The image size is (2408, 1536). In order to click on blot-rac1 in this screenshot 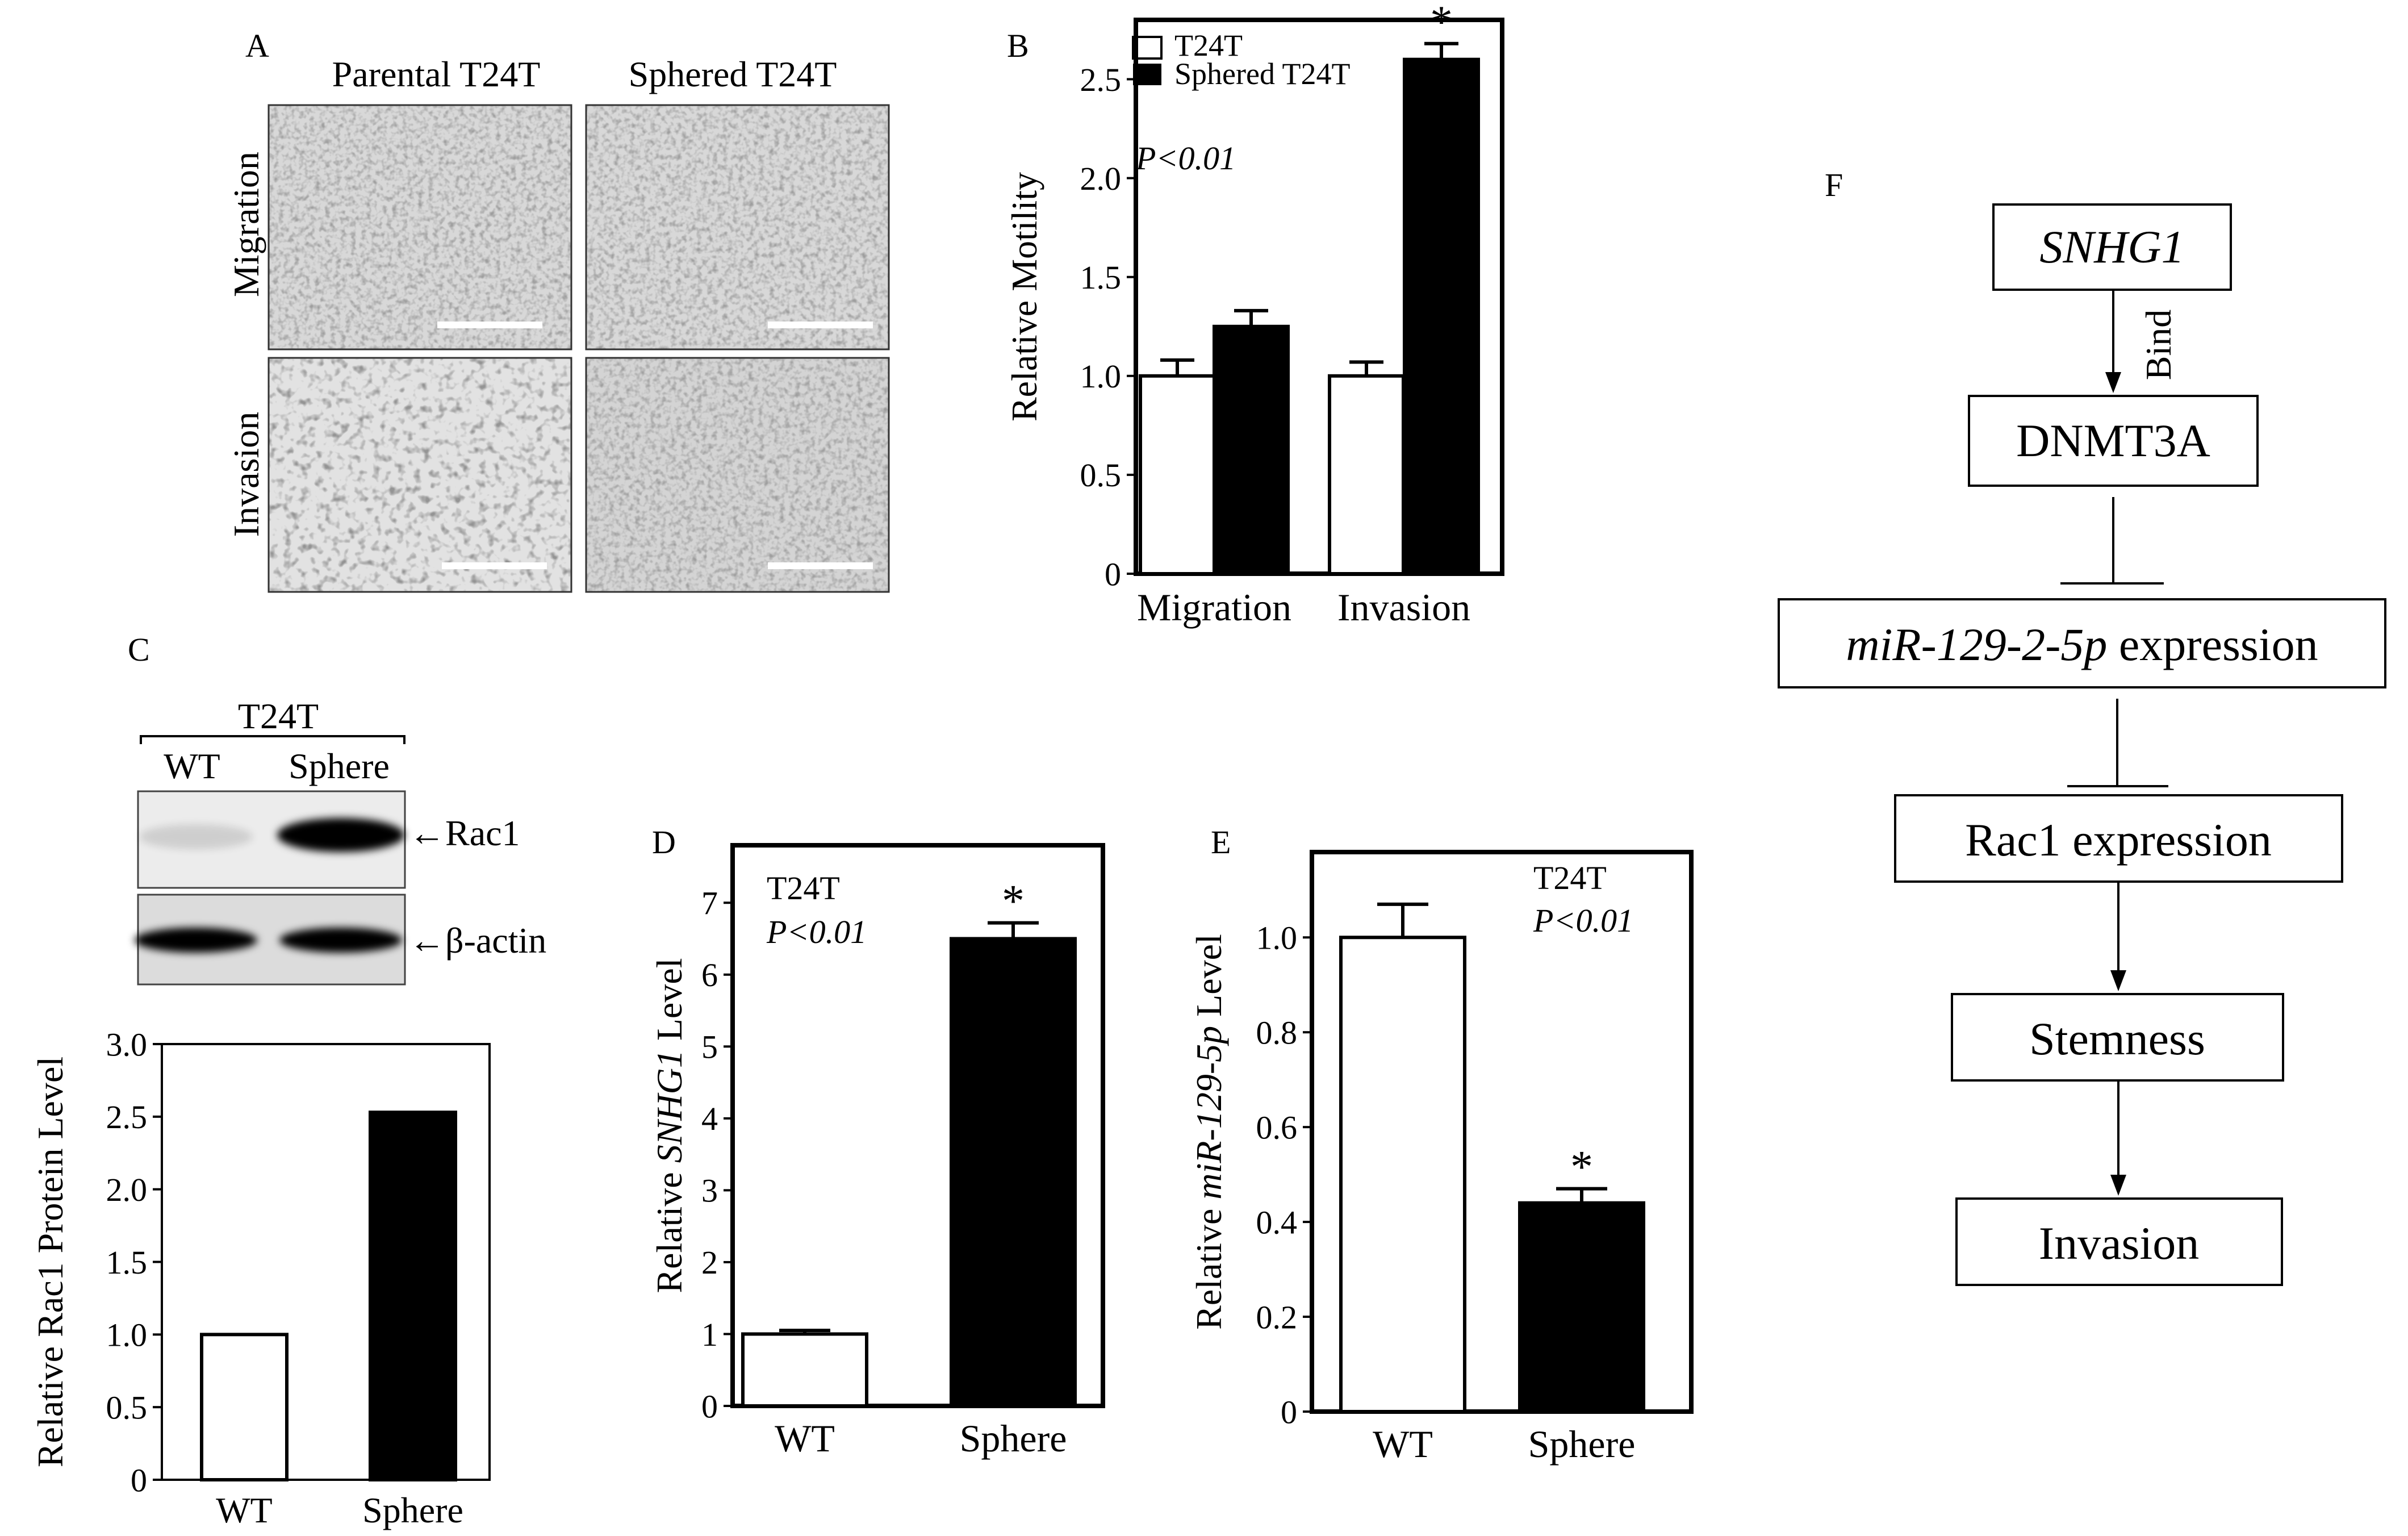, I will do `click(271, 840)`.